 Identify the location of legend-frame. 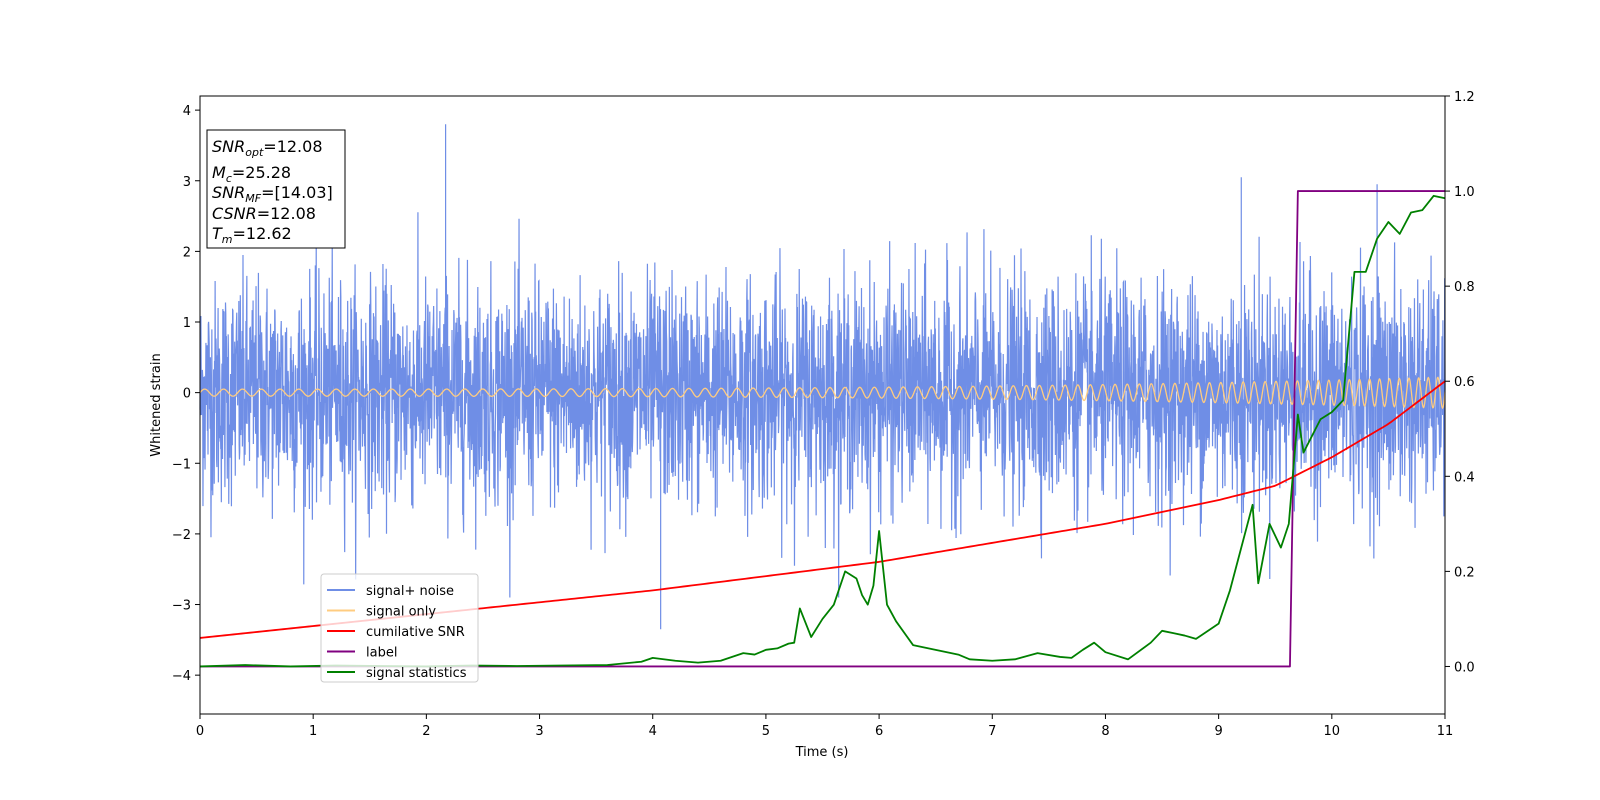
(399, 628).